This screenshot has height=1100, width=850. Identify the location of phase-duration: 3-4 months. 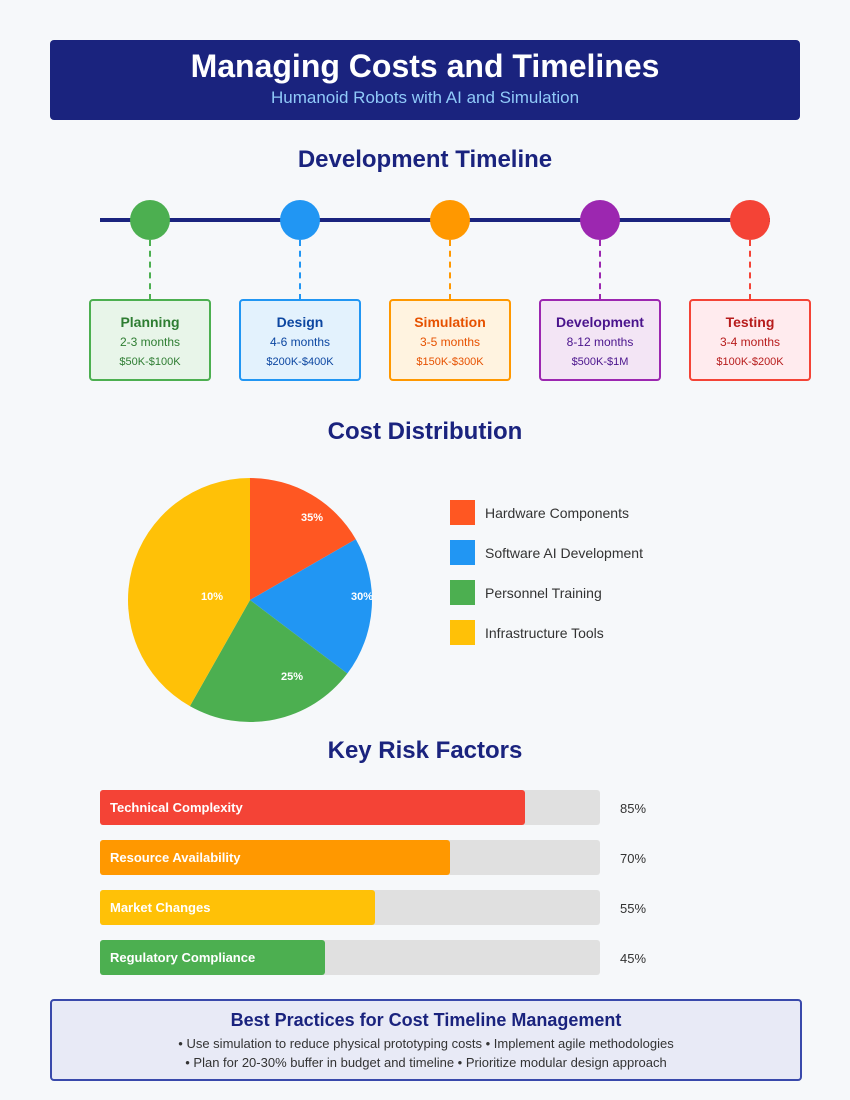
(750, 342).